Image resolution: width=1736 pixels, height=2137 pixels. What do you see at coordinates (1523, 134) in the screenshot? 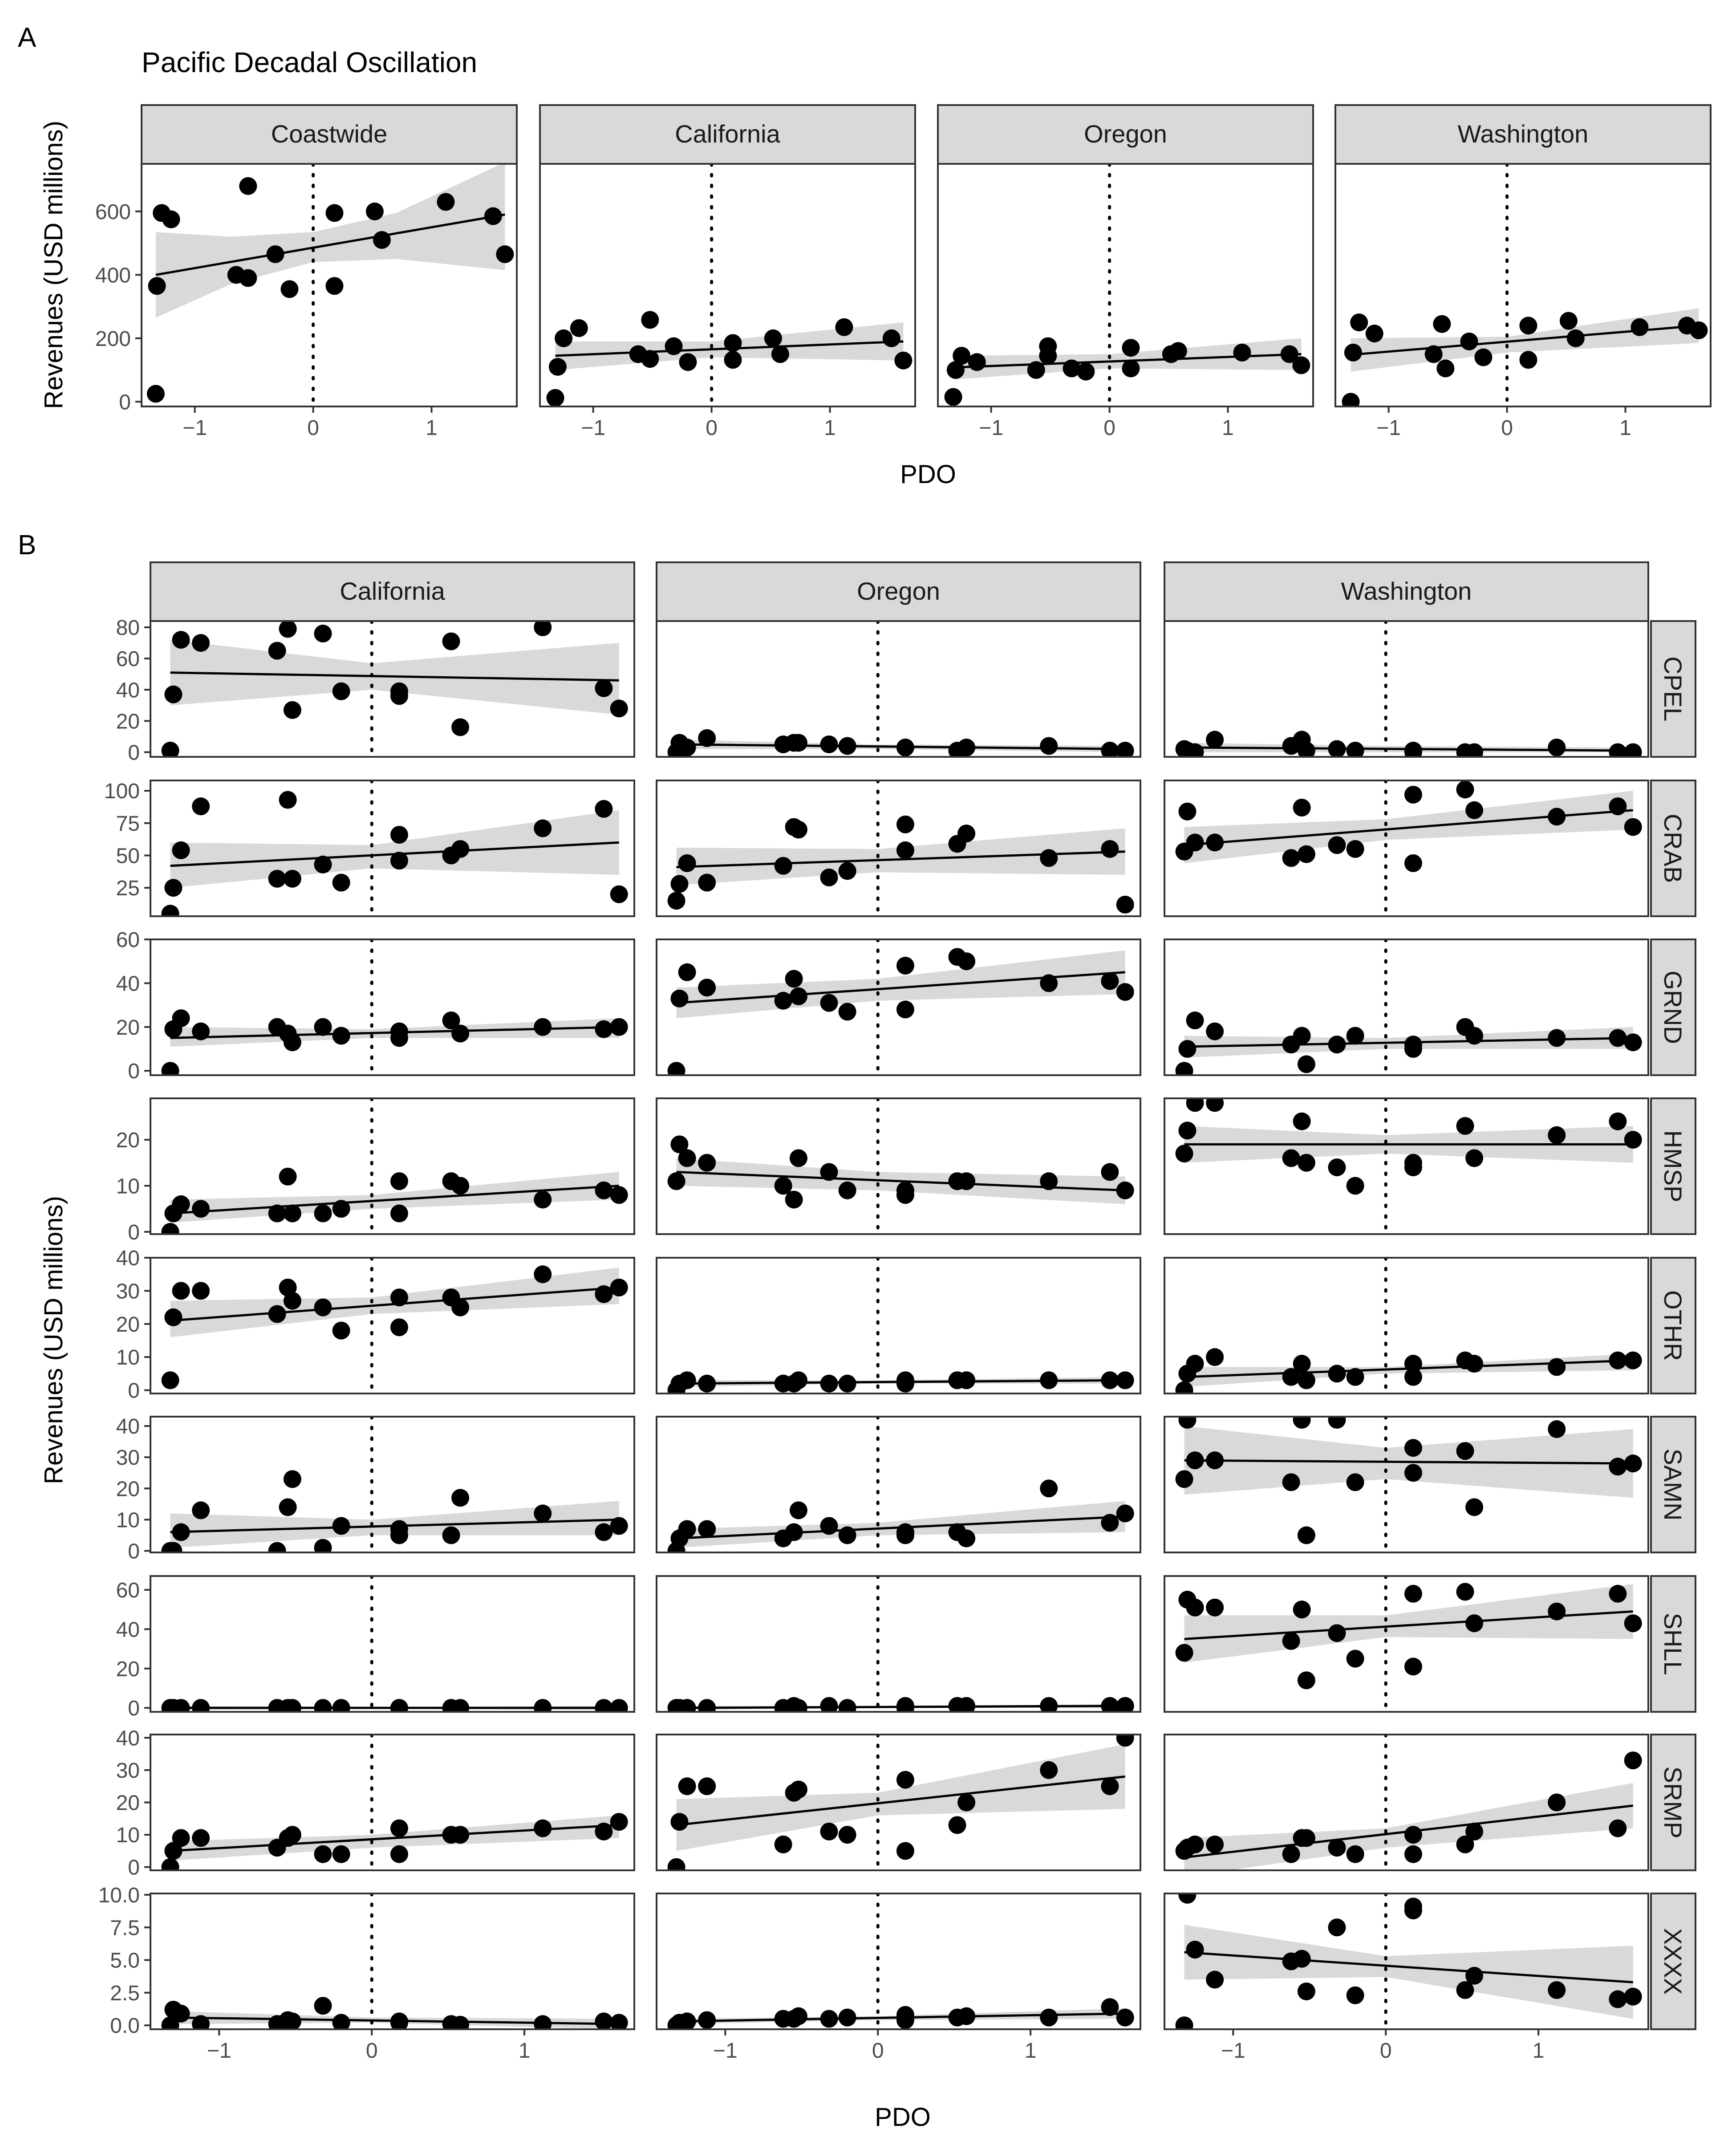
I see `facet-strip-label: Washington` at bounding box center [1523, 134].